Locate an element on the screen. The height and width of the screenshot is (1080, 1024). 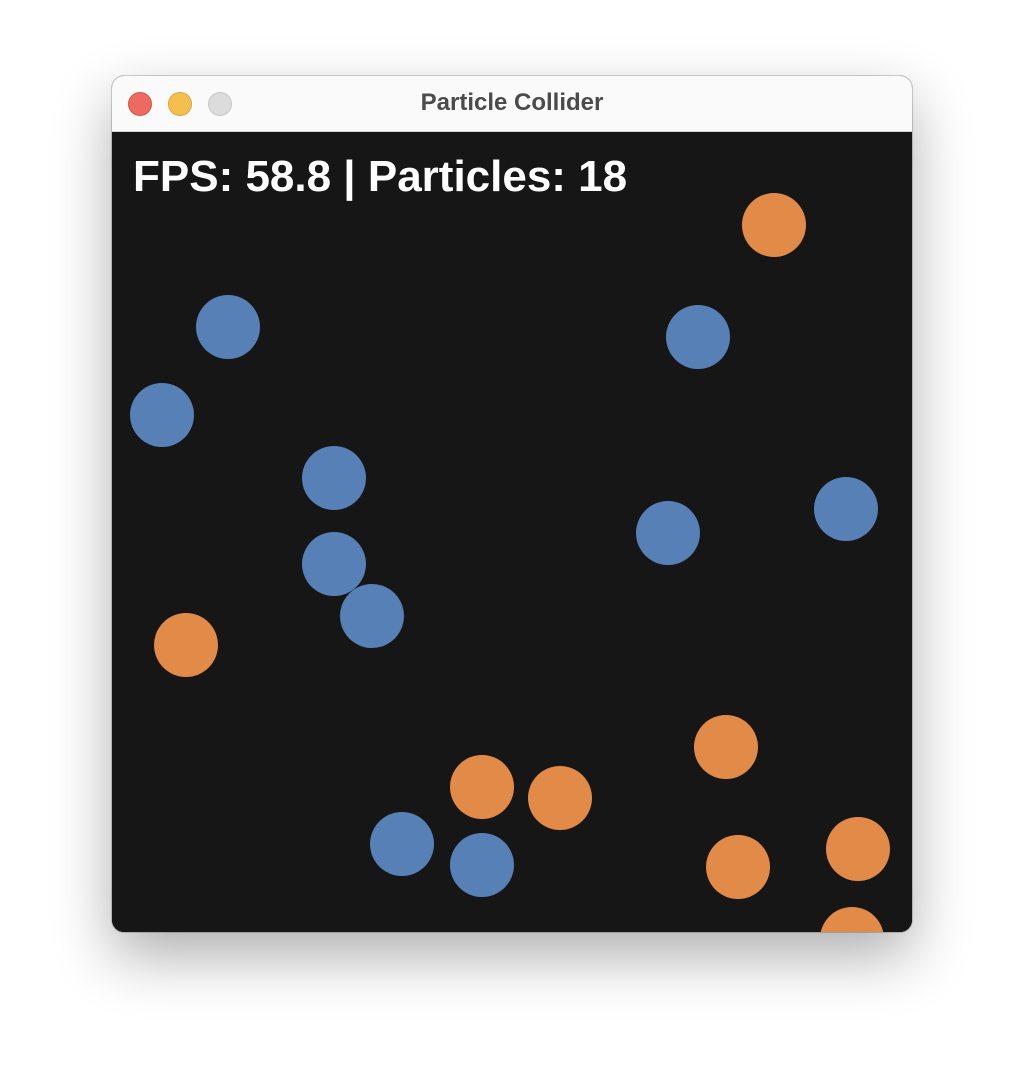
close-button is located at coordinates (140, 104).